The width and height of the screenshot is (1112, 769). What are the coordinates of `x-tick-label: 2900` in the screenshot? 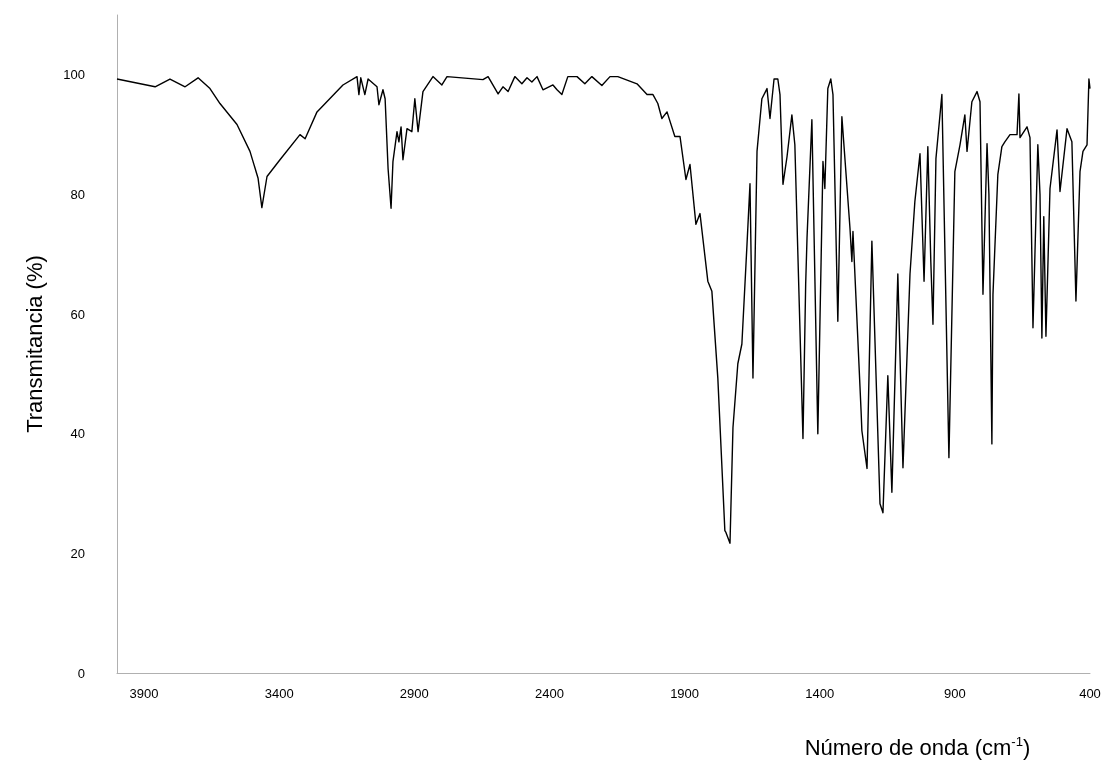 It's located at (414, 693).